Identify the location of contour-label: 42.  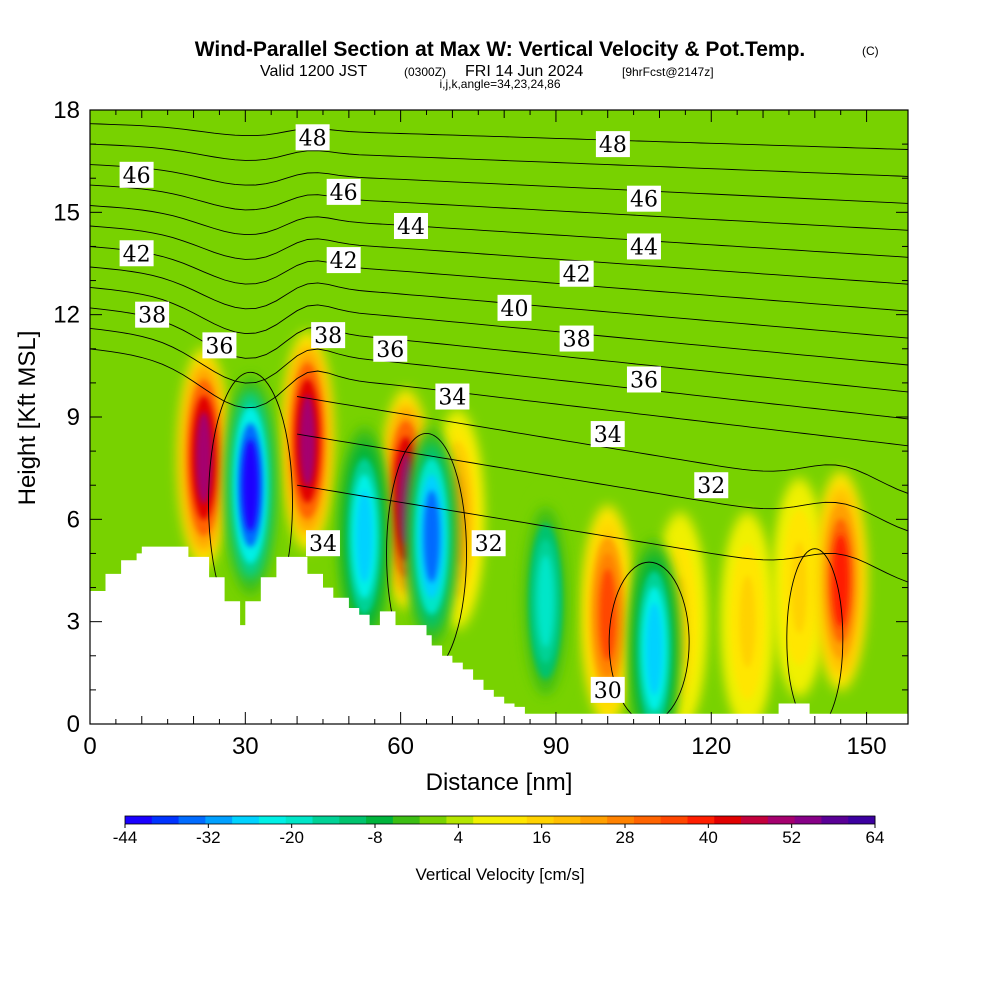
(343, 260).